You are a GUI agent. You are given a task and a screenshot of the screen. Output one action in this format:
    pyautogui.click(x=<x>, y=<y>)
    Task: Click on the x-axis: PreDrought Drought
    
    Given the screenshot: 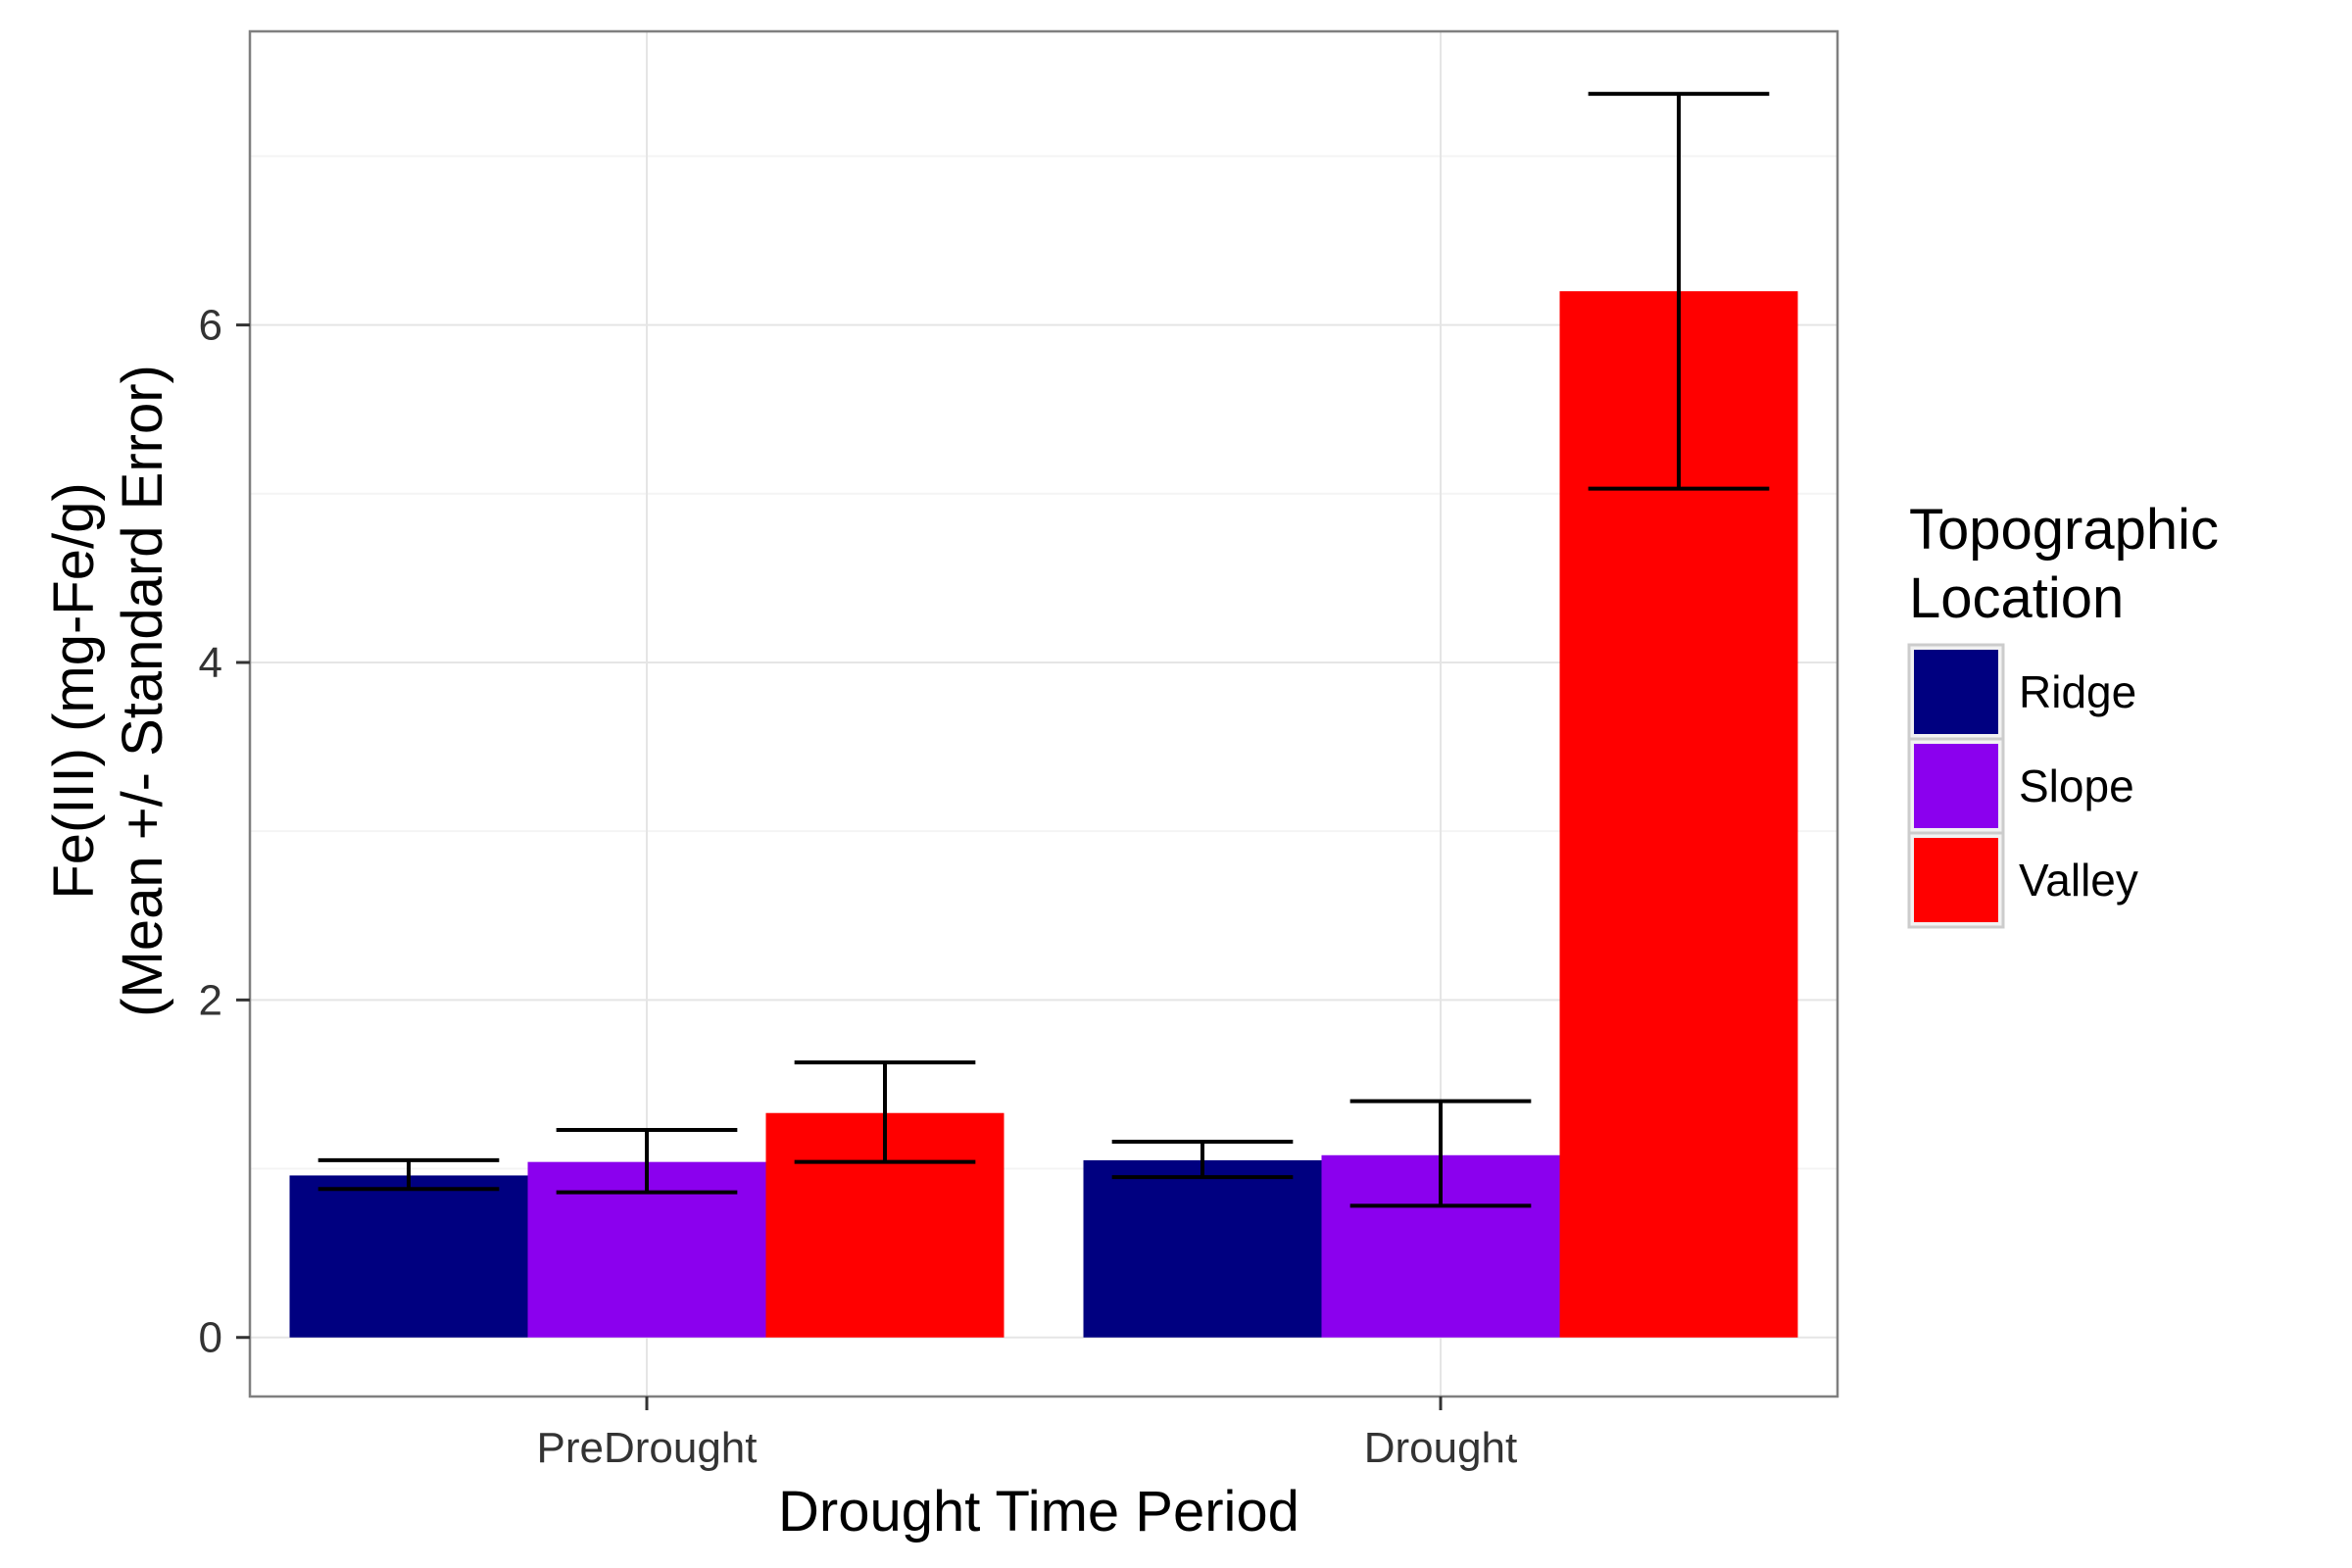 What is the action you would take?
    pyautogui.click(x=1026, y=1434)
    